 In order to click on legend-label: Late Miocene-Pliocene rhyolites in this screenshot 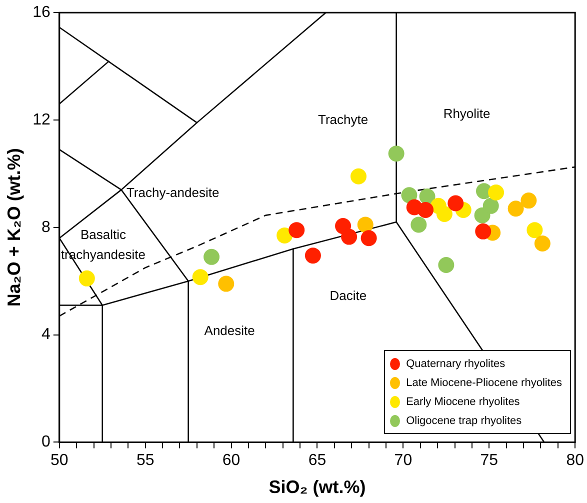, I will do `click(484, 382)`.